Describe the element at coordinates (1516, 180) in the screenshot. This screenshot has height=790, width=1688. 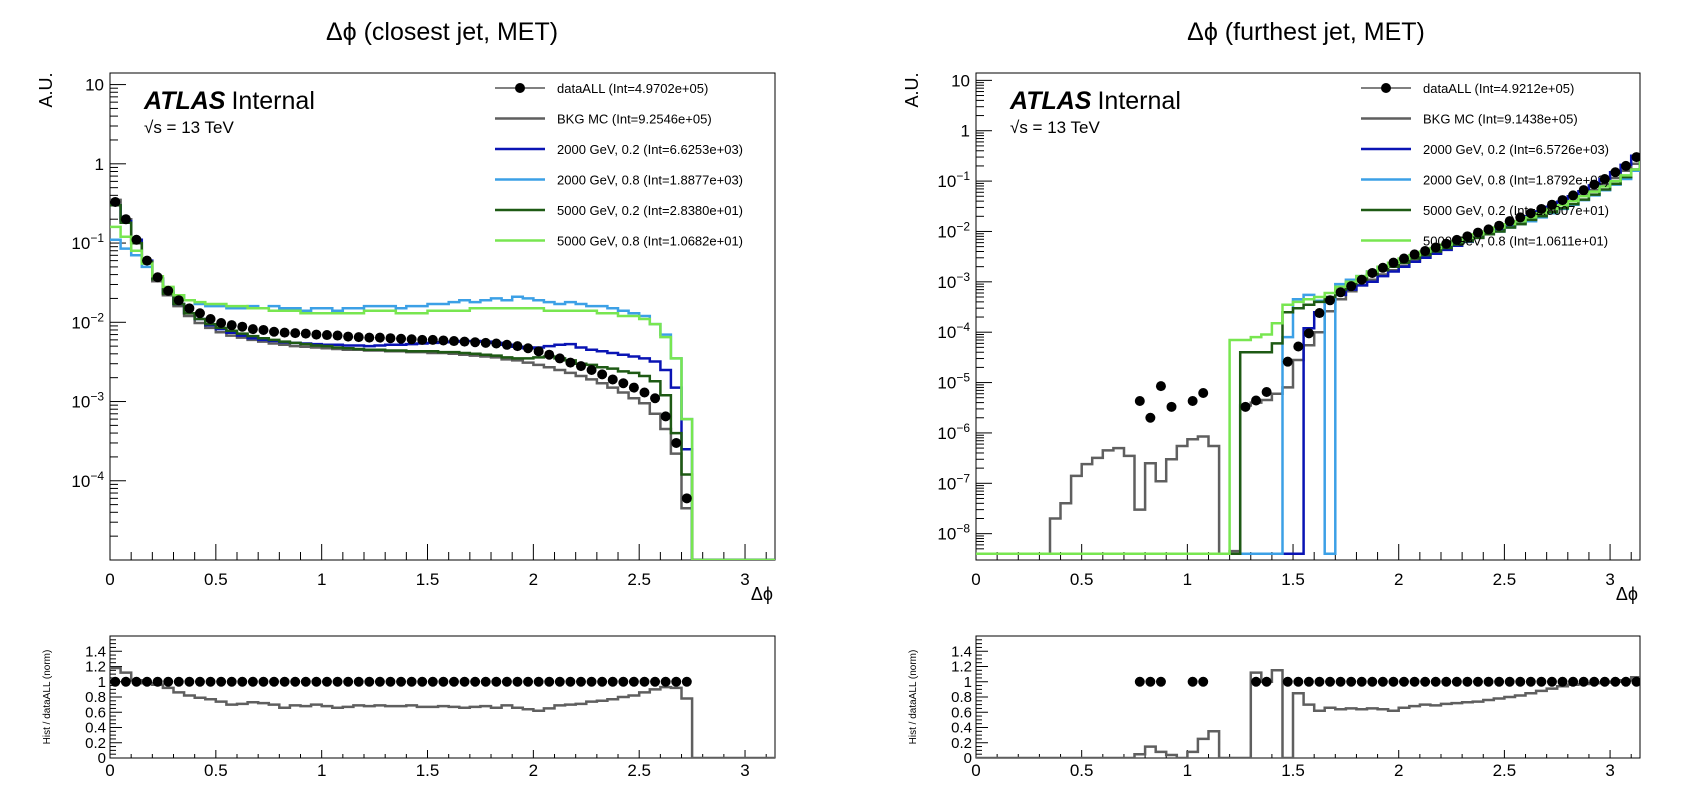
I see `legend-entry: 2000 GeV, 0.8 (Int=1.8792e+03)` at that location.